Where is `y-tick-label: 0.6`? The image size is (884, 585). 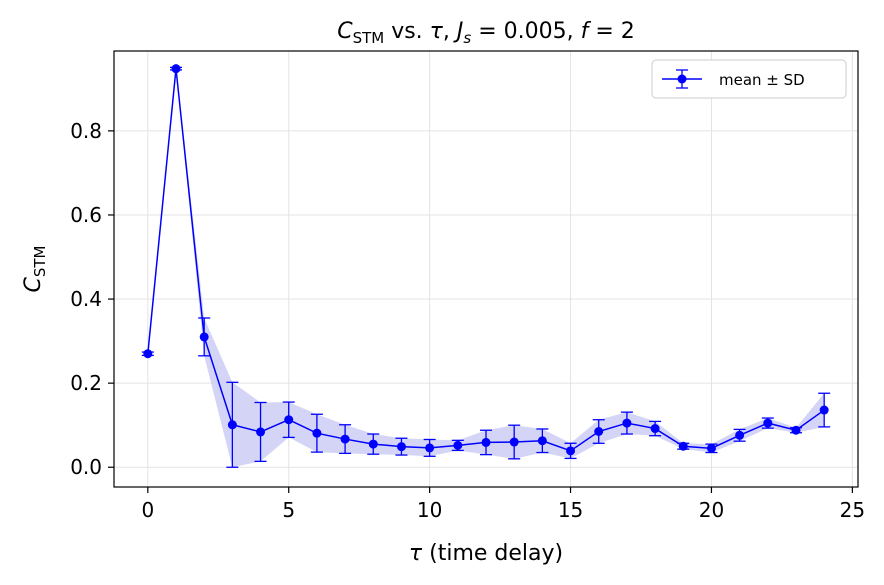 y-tick-label: 0.6 is located at coordinates (86, 215).